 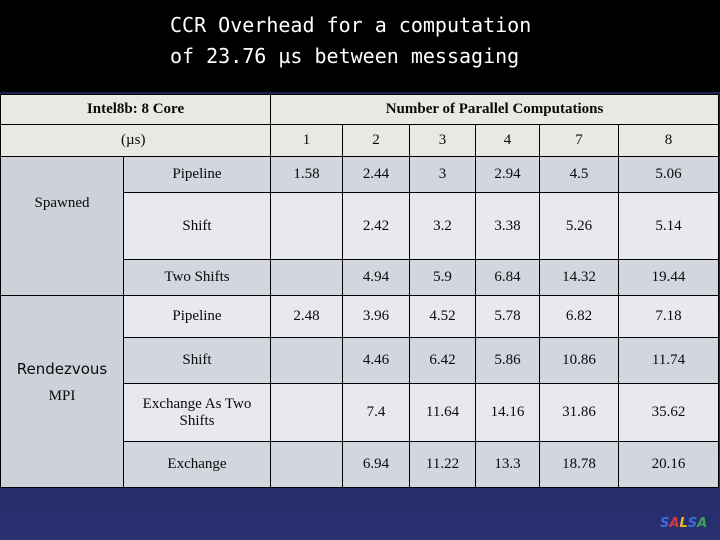 I want to click on table-cell: 3.38, so click(x=507, y=226).